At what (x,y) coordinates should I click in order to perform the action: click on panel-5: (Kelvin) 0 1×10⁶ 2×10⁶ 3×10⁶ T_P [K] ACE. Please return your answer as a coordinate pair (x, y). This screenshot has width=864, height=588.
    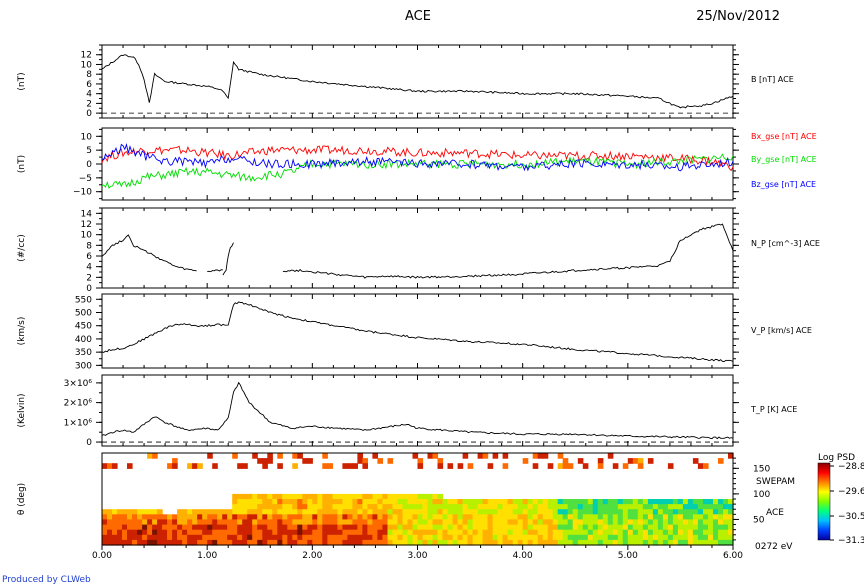
    Looking at the image, I should click on (407, 411).